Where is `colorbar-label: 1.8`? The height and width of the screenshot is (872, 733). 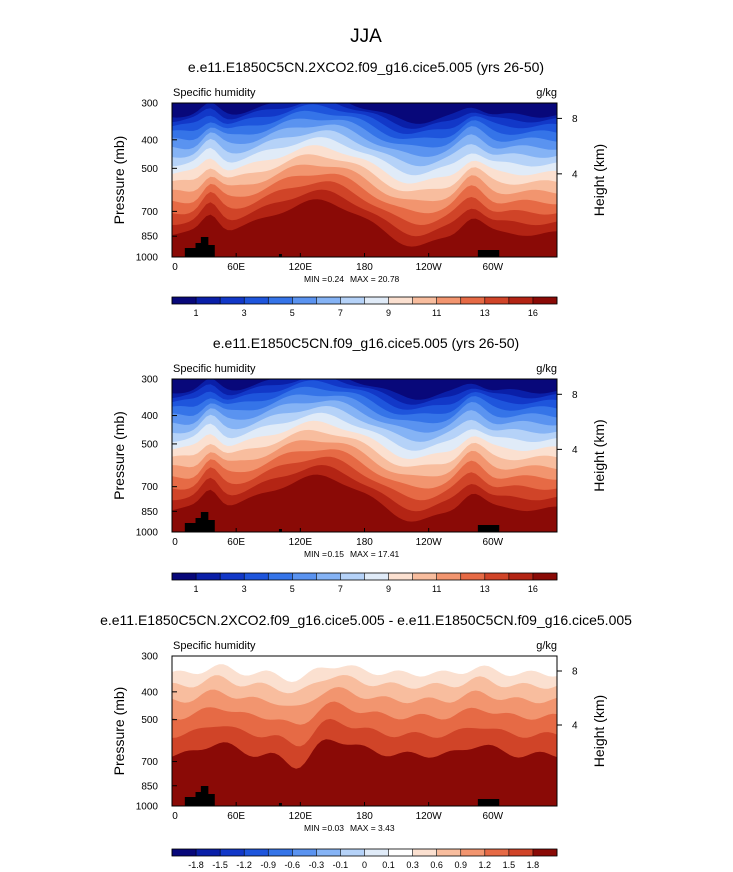 colorbar-label: 1.8 is located at coordinates (533, 865).